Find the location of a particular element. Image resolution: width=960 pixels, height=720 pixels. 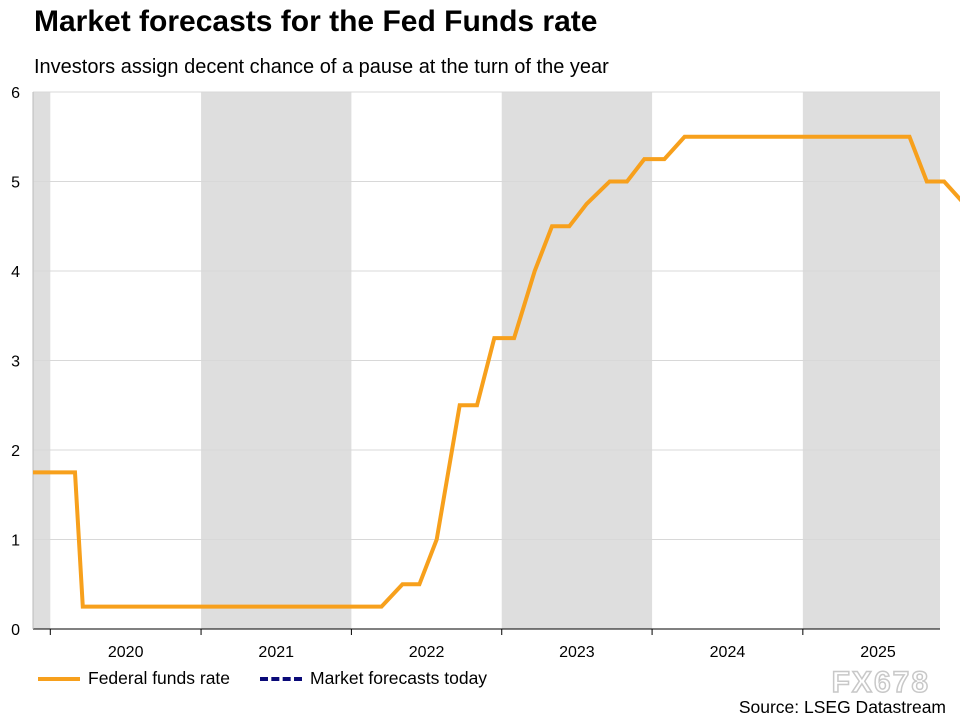

y-tick-label: 6 is located at coordinates (15, 93).